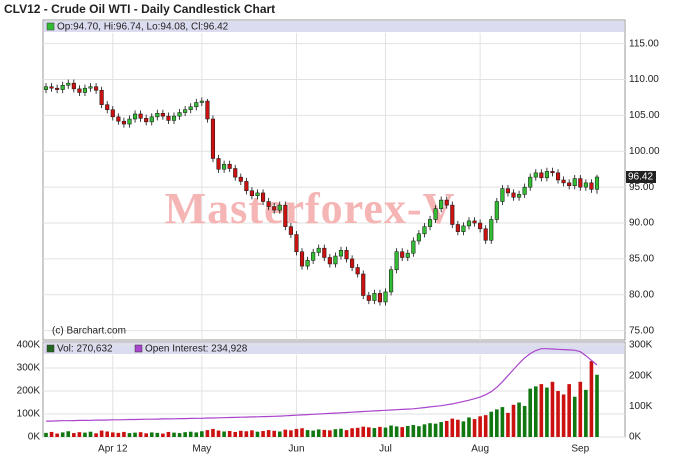 This screenshot has width=688, height=458. Describe the element at coordinates (143, 27) in the screenshot. I see `legend-text: Op:94.70, Hi:96.74, Lo:94.08, Cl:96.42` at that location.